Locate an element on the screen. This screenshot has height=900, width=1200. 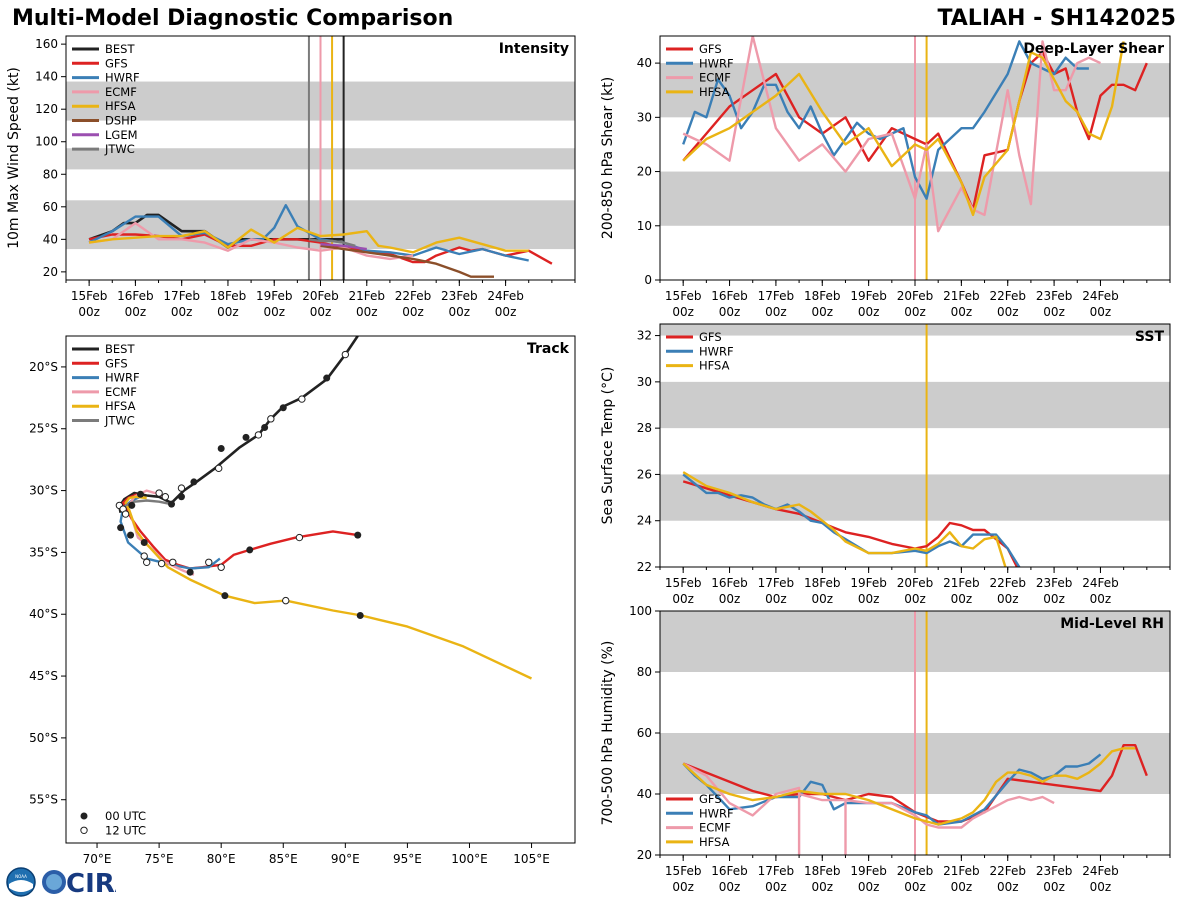
x-tick-label: 105°E is located at coordinates (531, 859).